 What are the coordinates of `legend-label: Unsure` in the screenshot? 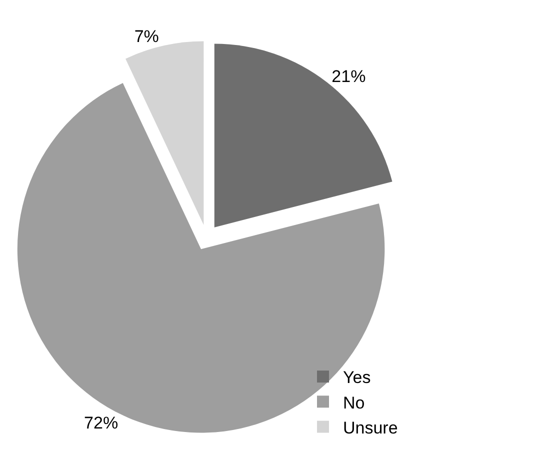 It's located at (370, 428).